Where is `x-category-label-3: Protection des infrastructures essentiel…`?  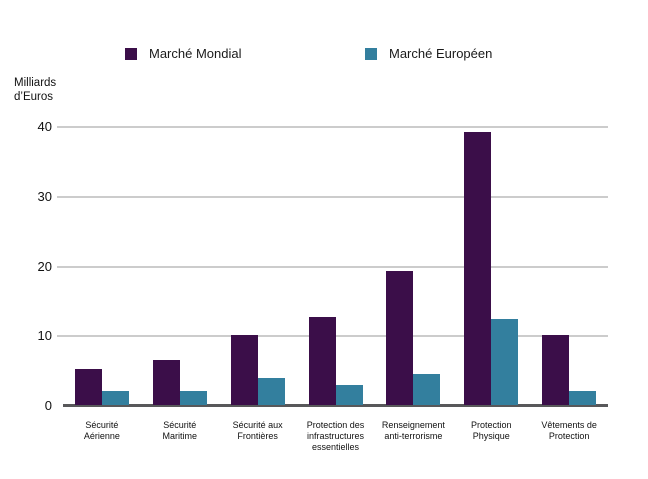
x-category-label-3: Protection des infrastructures essentiel… is located at coordinates (335, 436).